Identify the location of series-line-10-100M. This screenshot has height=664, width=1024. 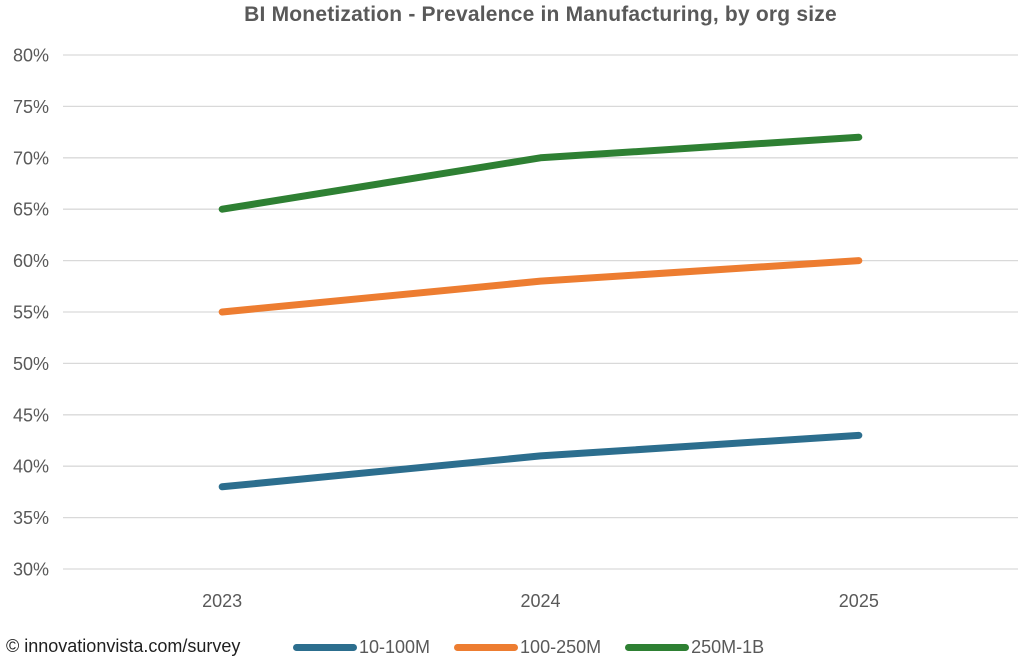
(540, 461).